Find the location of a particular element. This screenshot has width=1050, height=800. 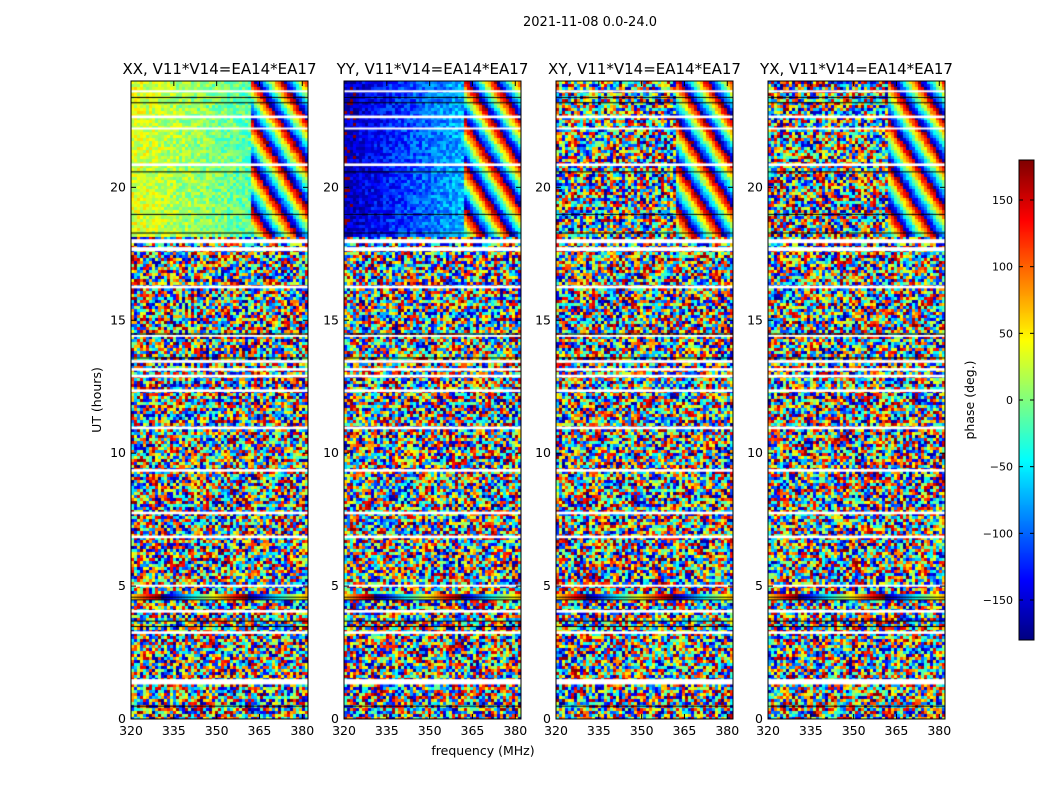

panel-title: XX, V11*V14=EA14*EA17 is located at coordinates (219, 69).